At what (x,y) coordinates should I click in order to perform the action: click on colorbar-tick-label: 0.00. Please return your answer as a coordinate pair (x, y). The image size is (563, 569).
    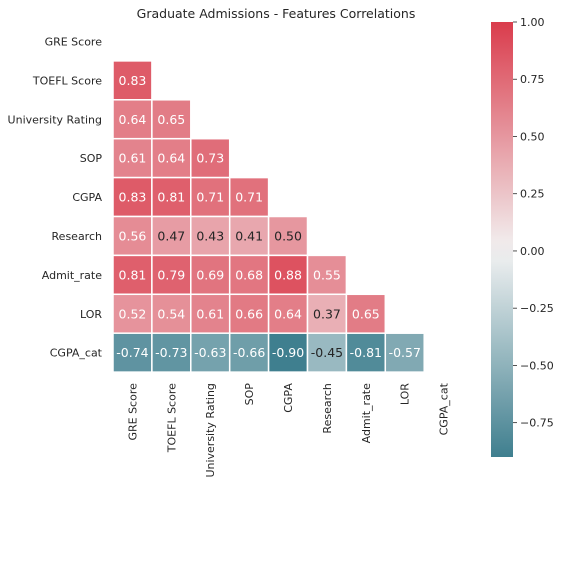
    Looking at the image, I should click on (532, 251).